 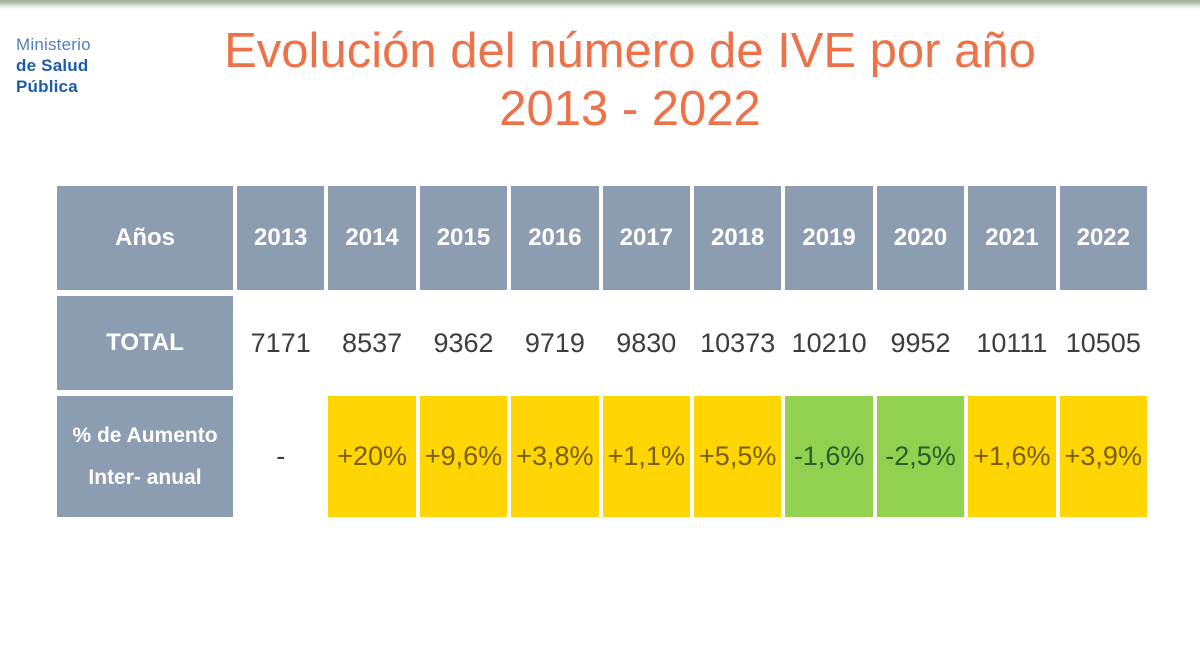 What do you see at coordinates (463, 238) in the screenshot?
I see `header-cell-year-2015: 2015` at bounding box center [463, 238].